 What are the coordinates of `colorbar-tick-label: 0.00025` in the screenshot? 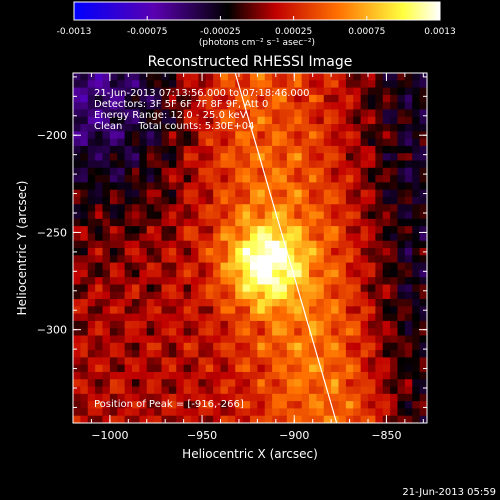 It's located at (293, 32).